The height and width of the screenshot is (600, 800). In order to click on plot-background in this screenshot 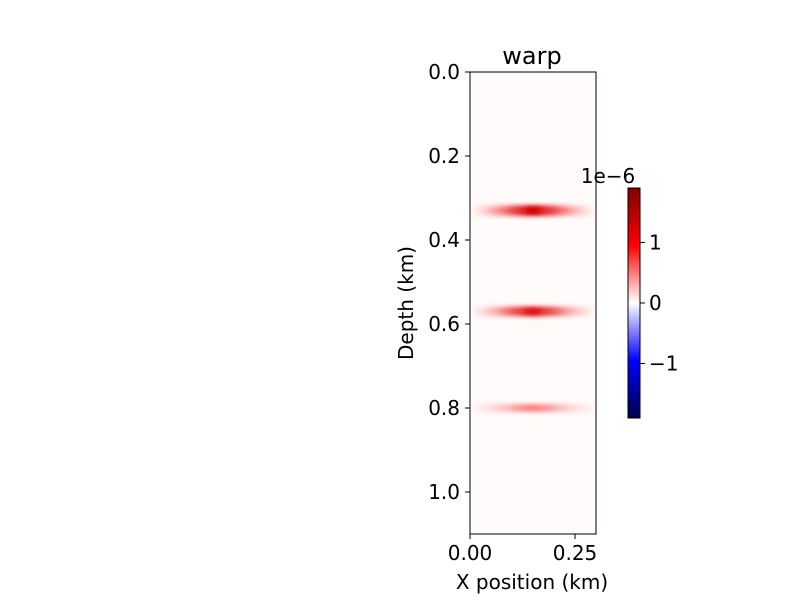, I will do `click(533, 303)`.